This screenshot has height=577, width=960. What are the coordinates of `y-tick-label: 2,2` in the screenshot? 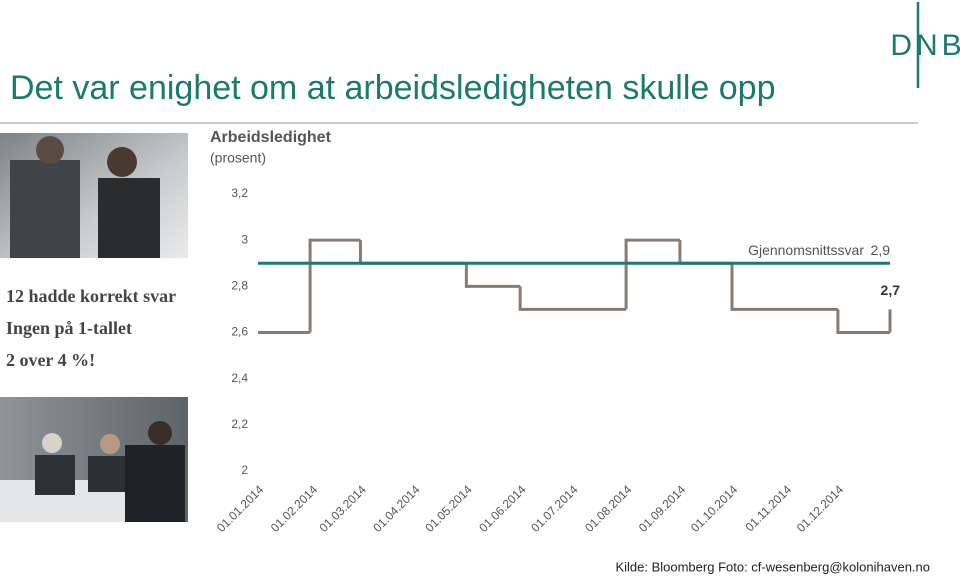 It's located at (239, 424).